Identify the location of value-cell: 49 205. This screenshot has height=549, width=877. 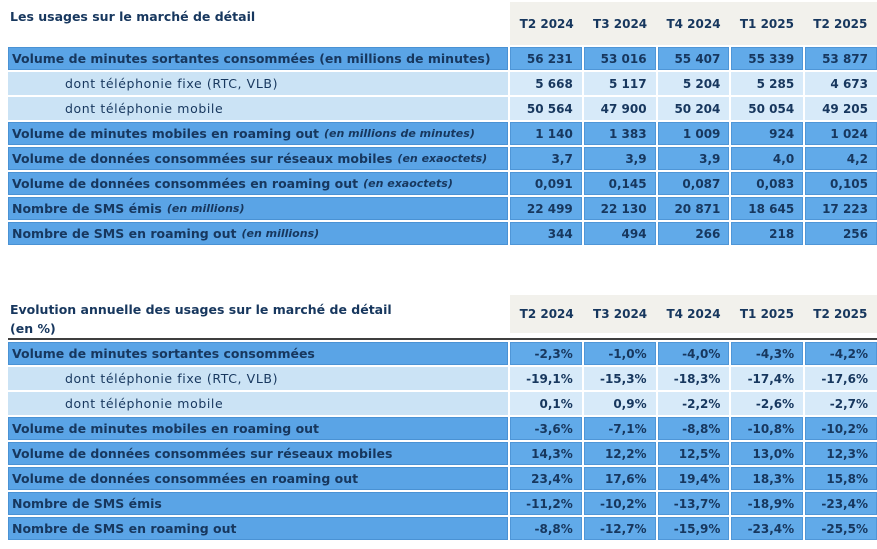
(841, 108).